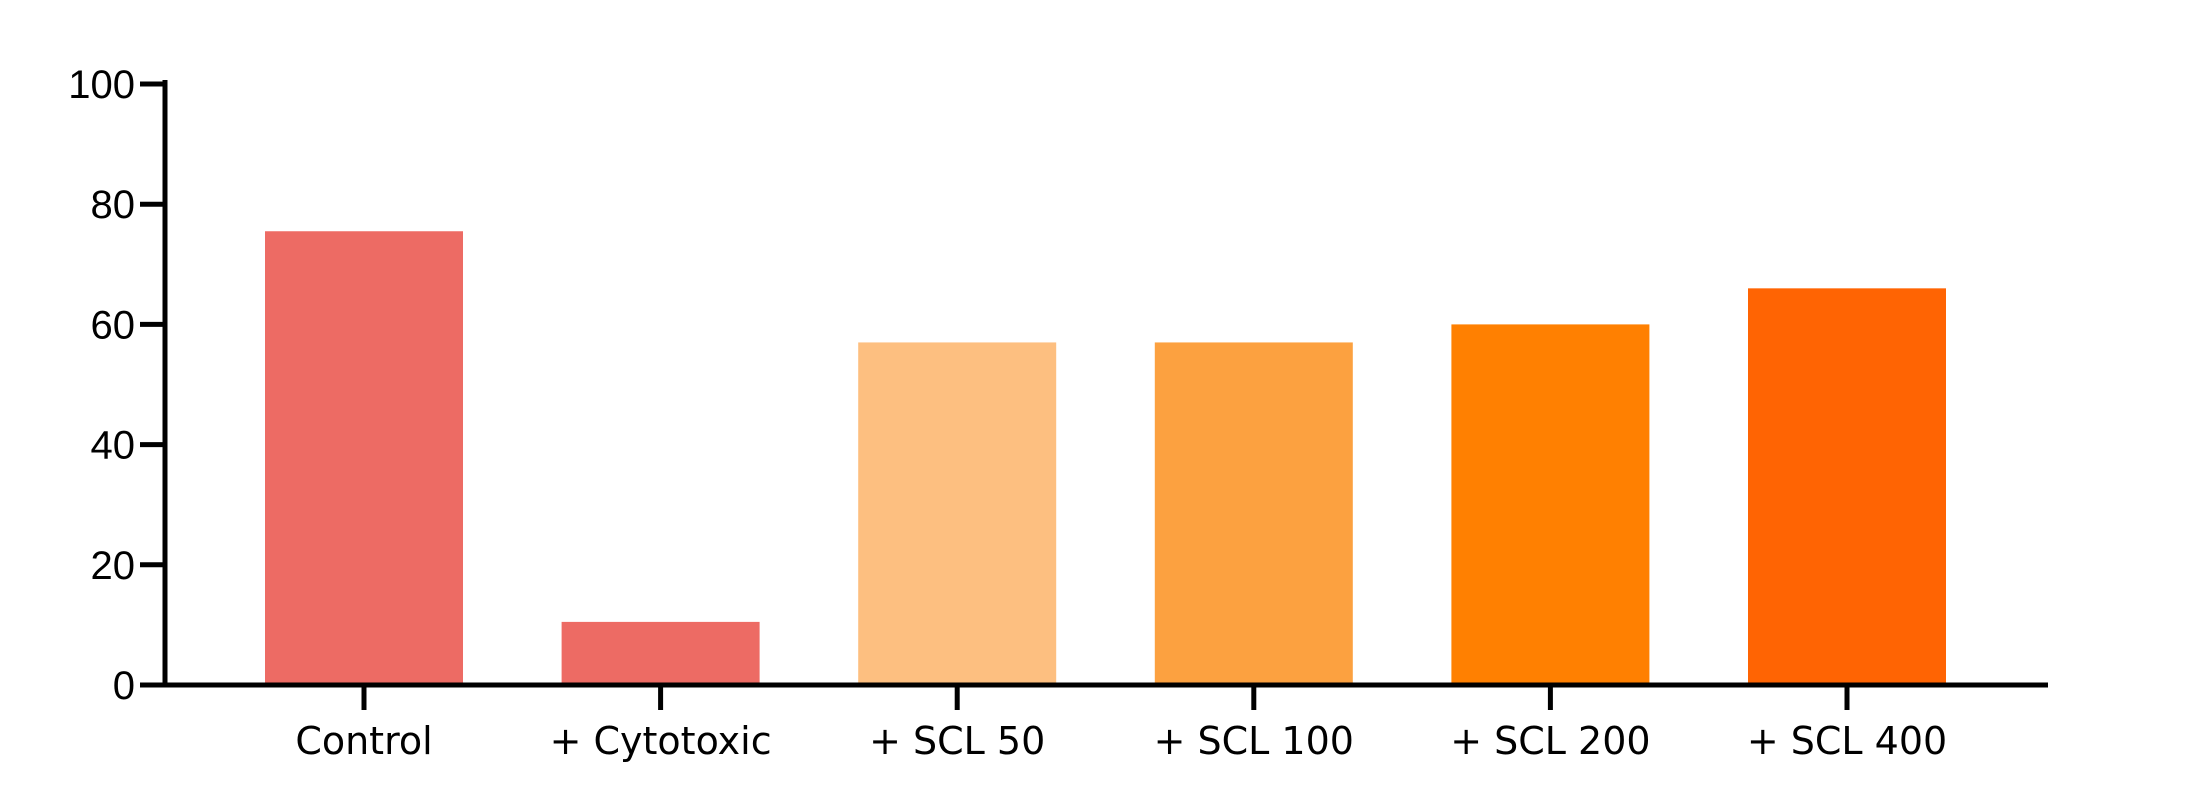 This screenshot has height=797, width=2200. What do you see at coordinates (1254, 741) in the screenshot?
I see `x-tick-label-3: + SCL 100` at bounding box center [1254, 741].